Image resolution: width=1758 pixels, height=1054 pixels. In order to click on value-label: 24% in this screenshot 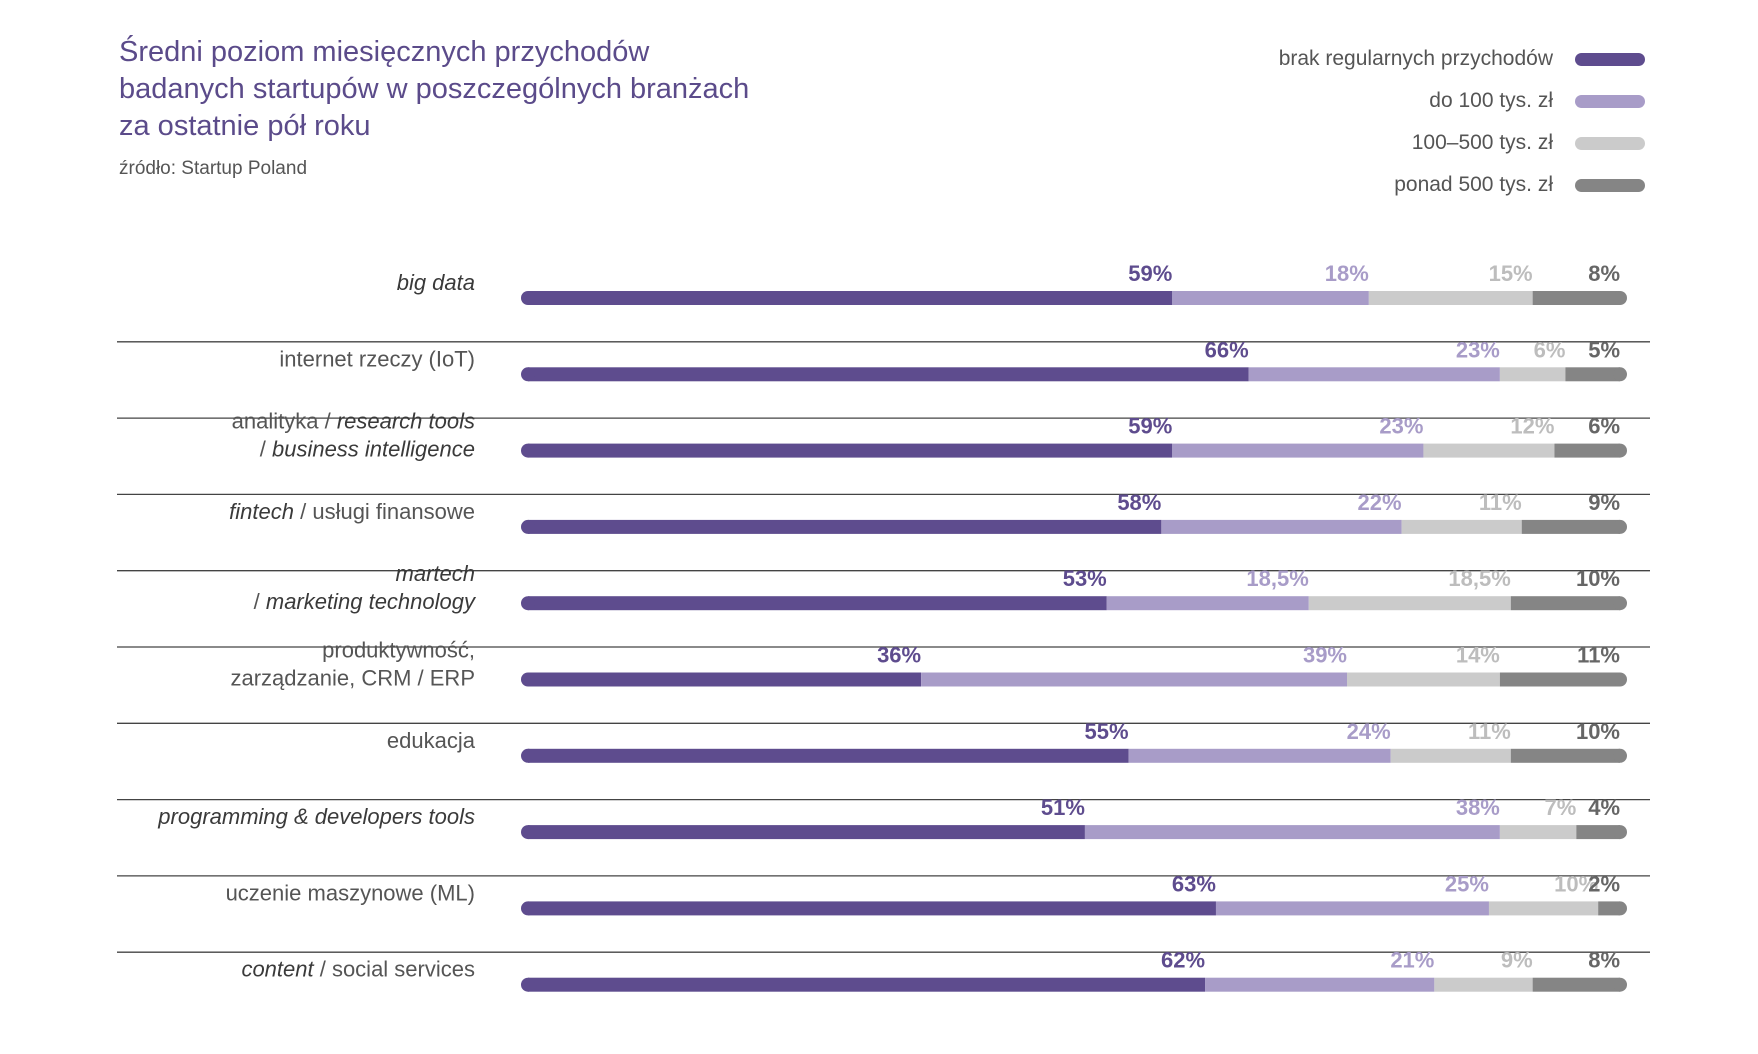, I will do `click(1369, 731)`.